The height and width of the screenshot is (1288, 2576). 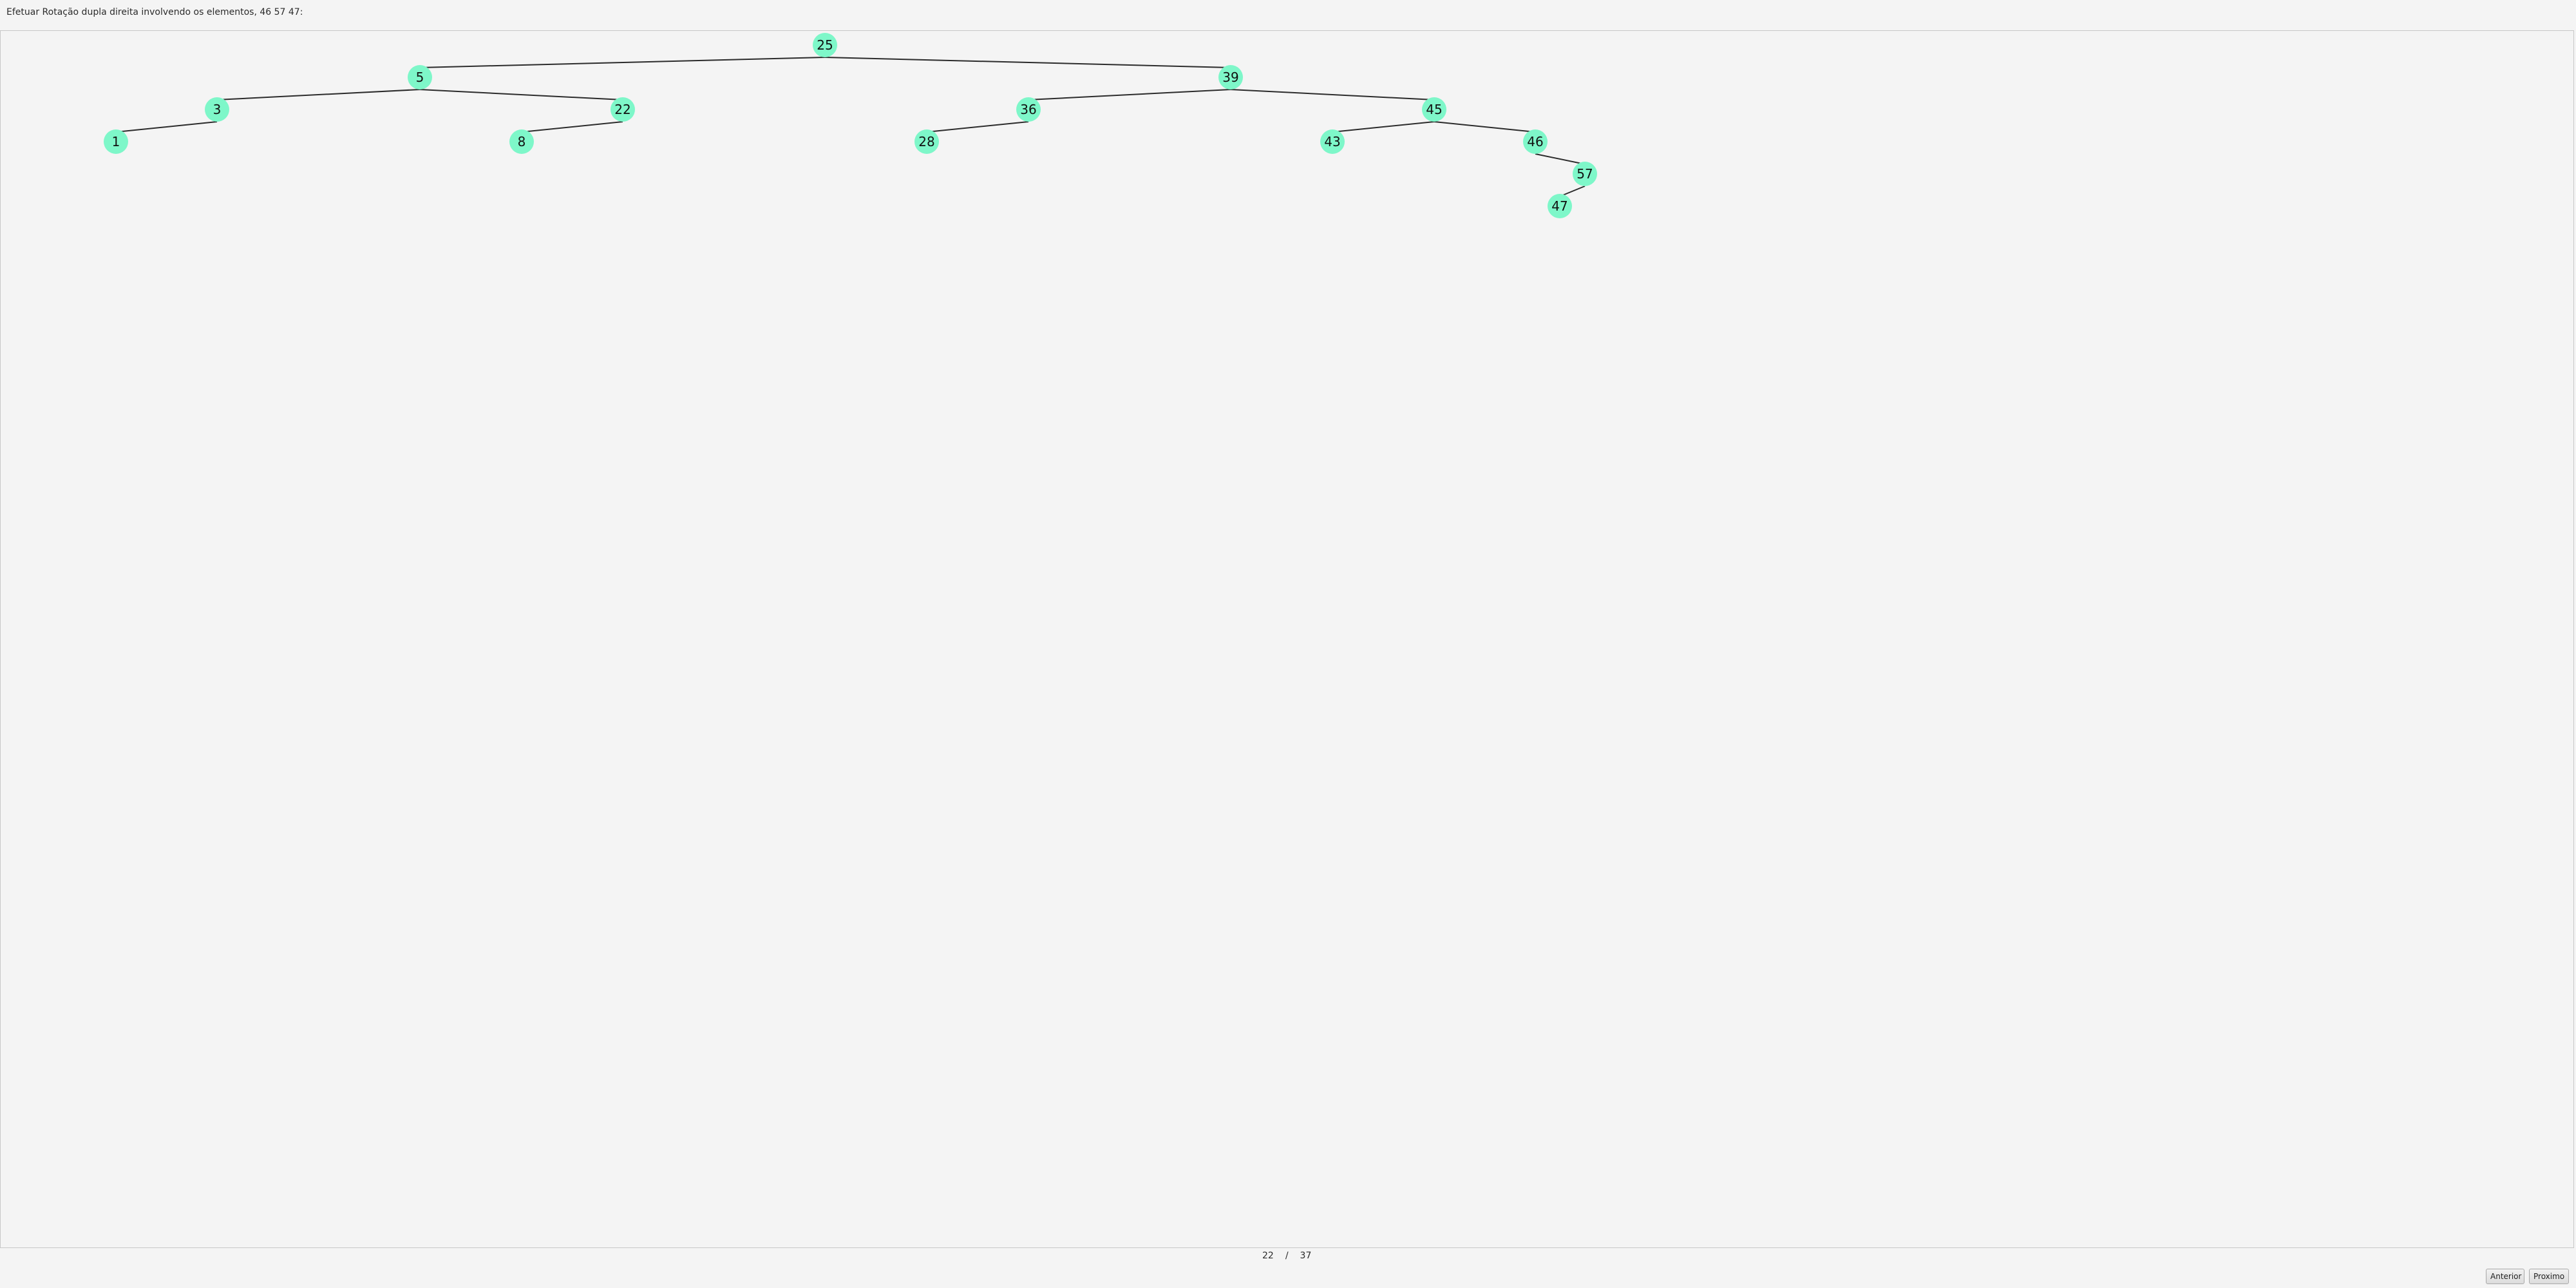 What do you see at coordinates (1306, 1256) in the screenshot?
I see `pager-total: 37` at bounding box center [1306, 1256].